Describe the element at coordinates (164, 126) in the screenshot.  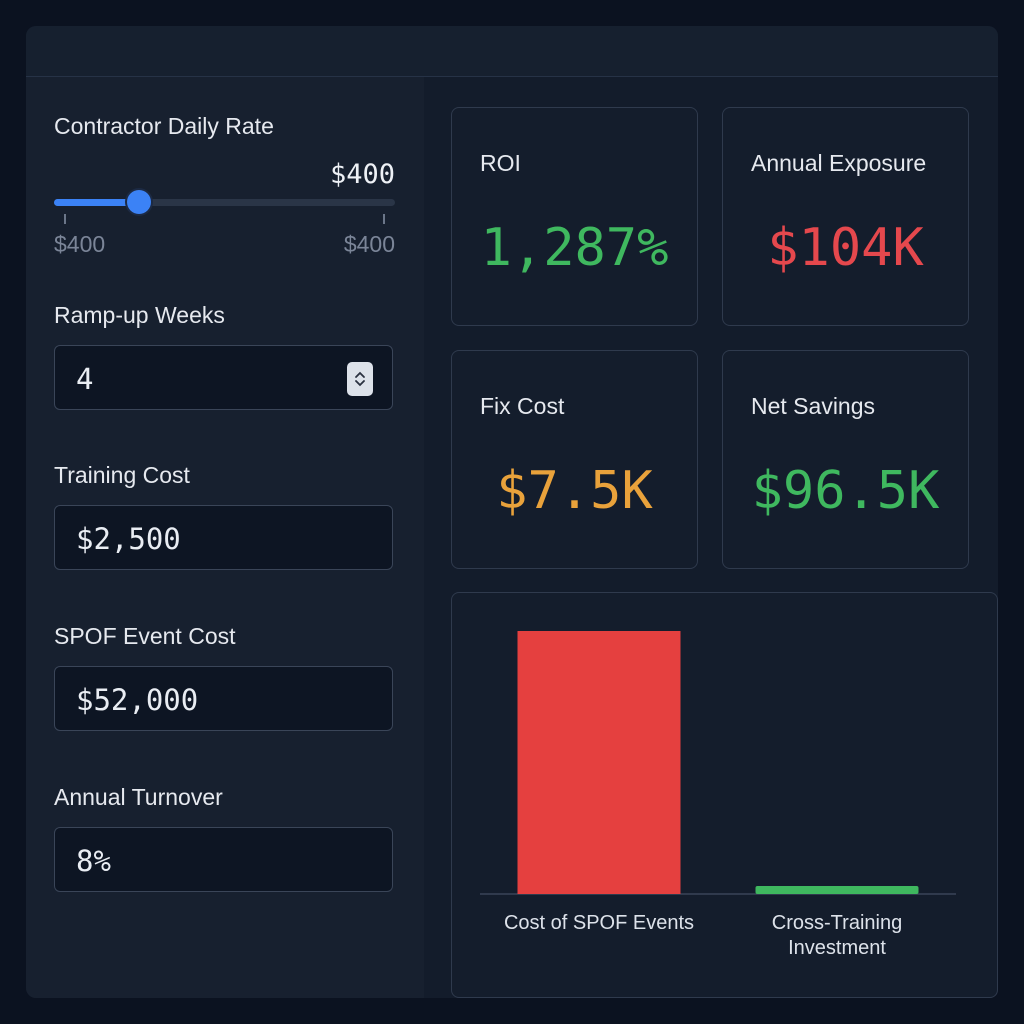
I see `contractor-rate-label: Contractor Daily Rate` at that location.